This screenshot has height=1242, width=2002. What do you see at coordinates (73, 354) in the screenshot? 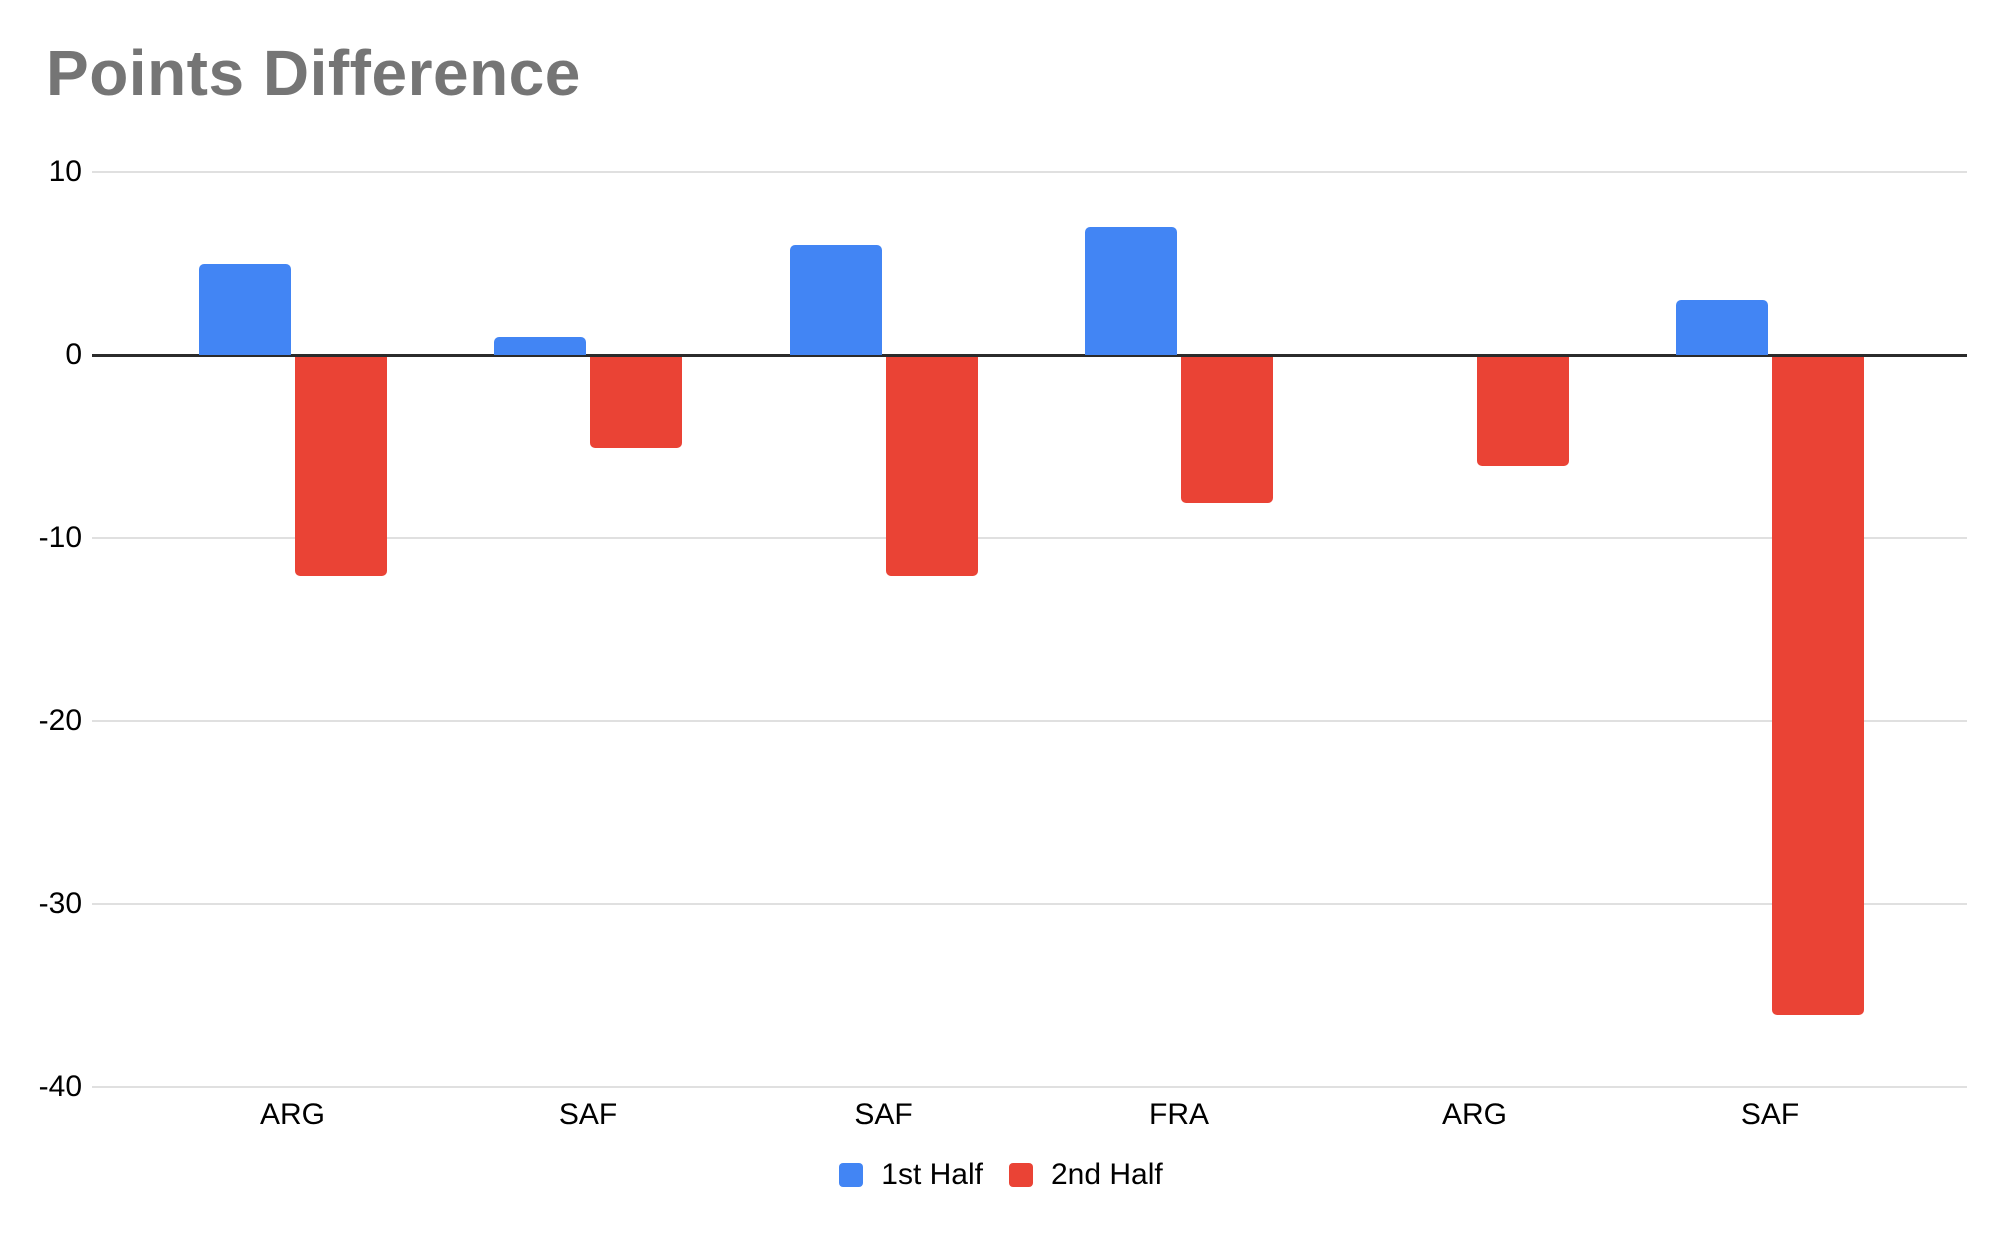
I see `y-axis-tick-label: 0` at bounding box center [73, 354].